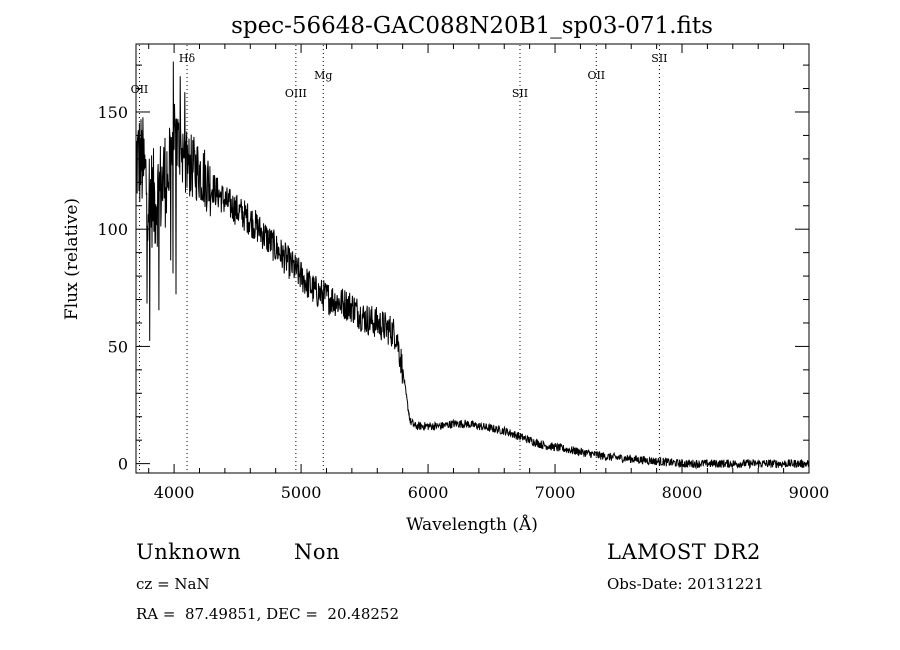  I want to click on spectral-line-label: OIII, so click(296, 93).